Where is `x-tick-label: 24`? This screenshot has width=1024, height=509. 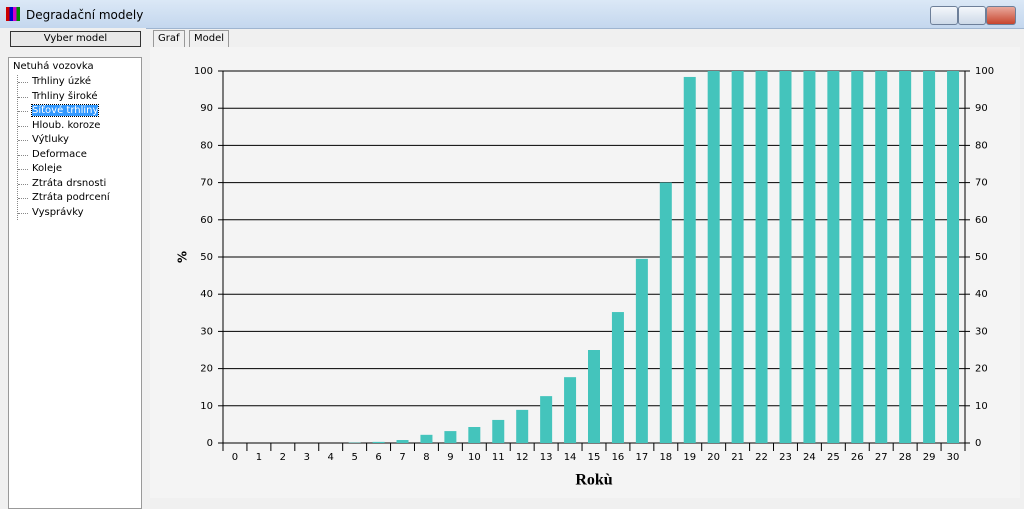
x-tick-label: 24 is located at coordinates (809, 457).